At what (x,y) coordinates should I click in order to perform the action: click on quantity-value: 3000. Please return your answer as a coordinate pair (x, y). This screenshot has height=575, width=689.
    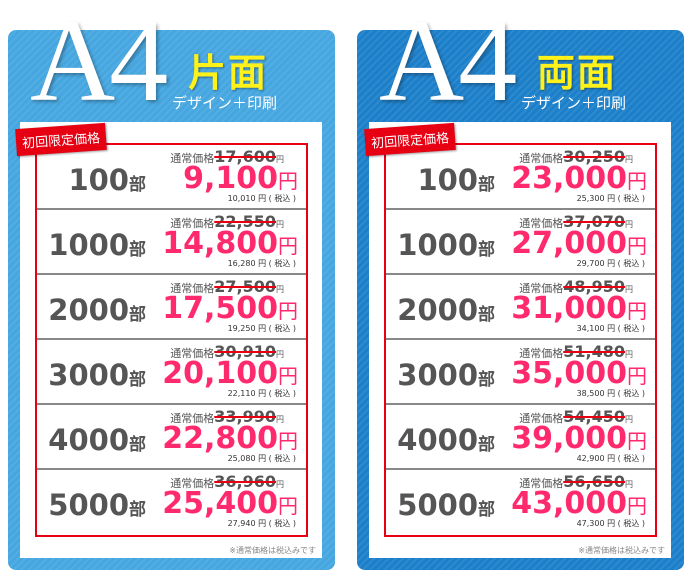
    Looking at the image, I should click on (437, 375).